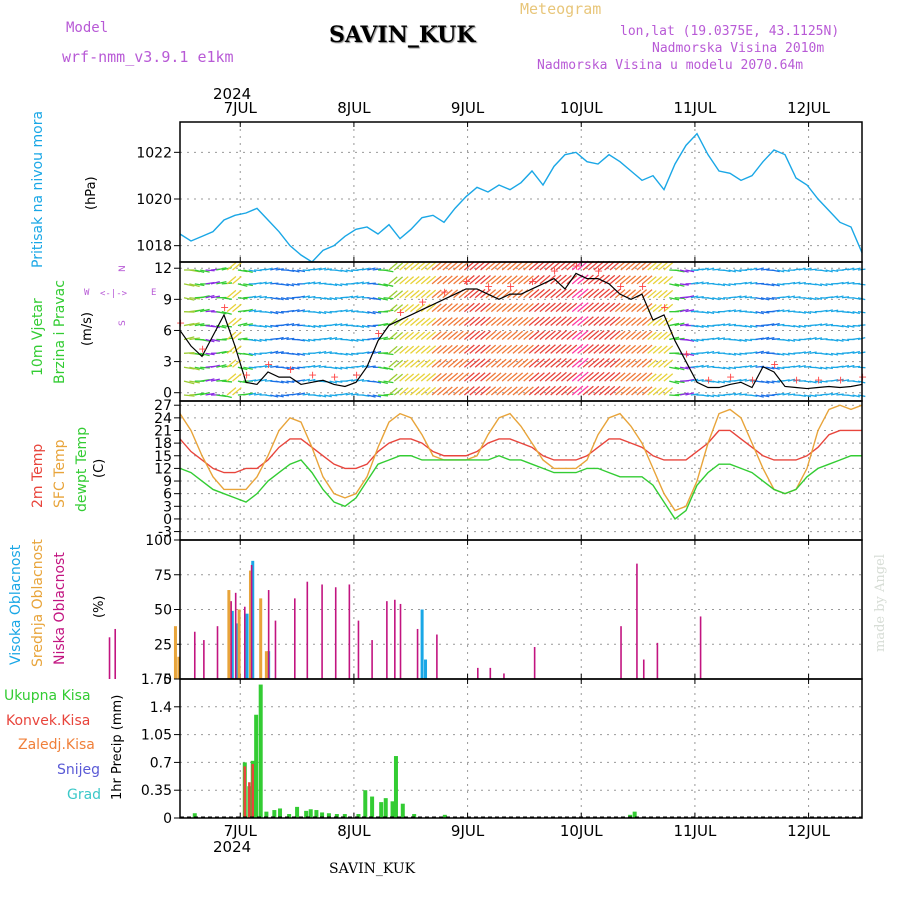 The image size is (900, 900). What do you see at coordinates (167, 819) in the screenshot?
I see `precipitation-ytick-label: 0` at bounding box center [167, 819].